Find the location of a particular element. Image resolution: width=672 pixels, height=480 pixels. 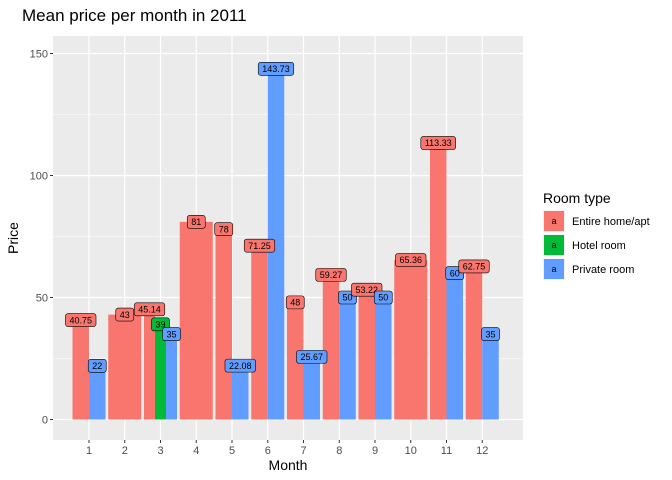

data-label: 22 is located at coordinates (97, 366).